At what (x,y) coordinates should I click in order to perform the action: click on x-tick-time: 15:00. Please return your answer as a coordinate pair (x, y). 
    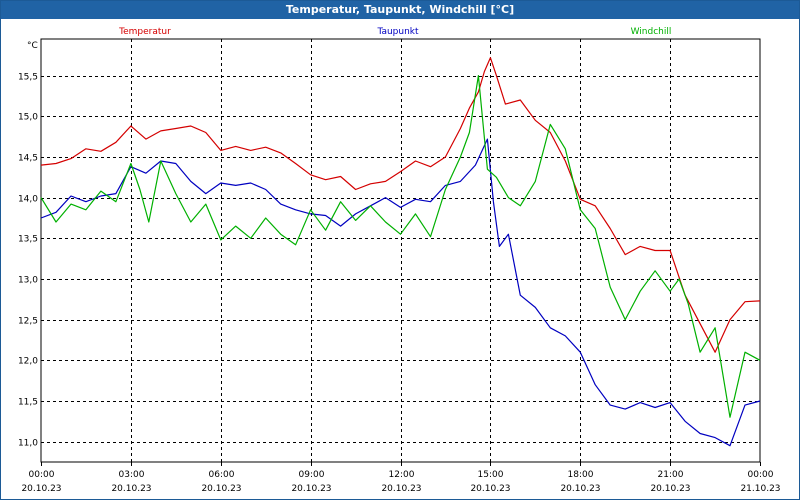
    Looking at the image, I should click on (491, 475).